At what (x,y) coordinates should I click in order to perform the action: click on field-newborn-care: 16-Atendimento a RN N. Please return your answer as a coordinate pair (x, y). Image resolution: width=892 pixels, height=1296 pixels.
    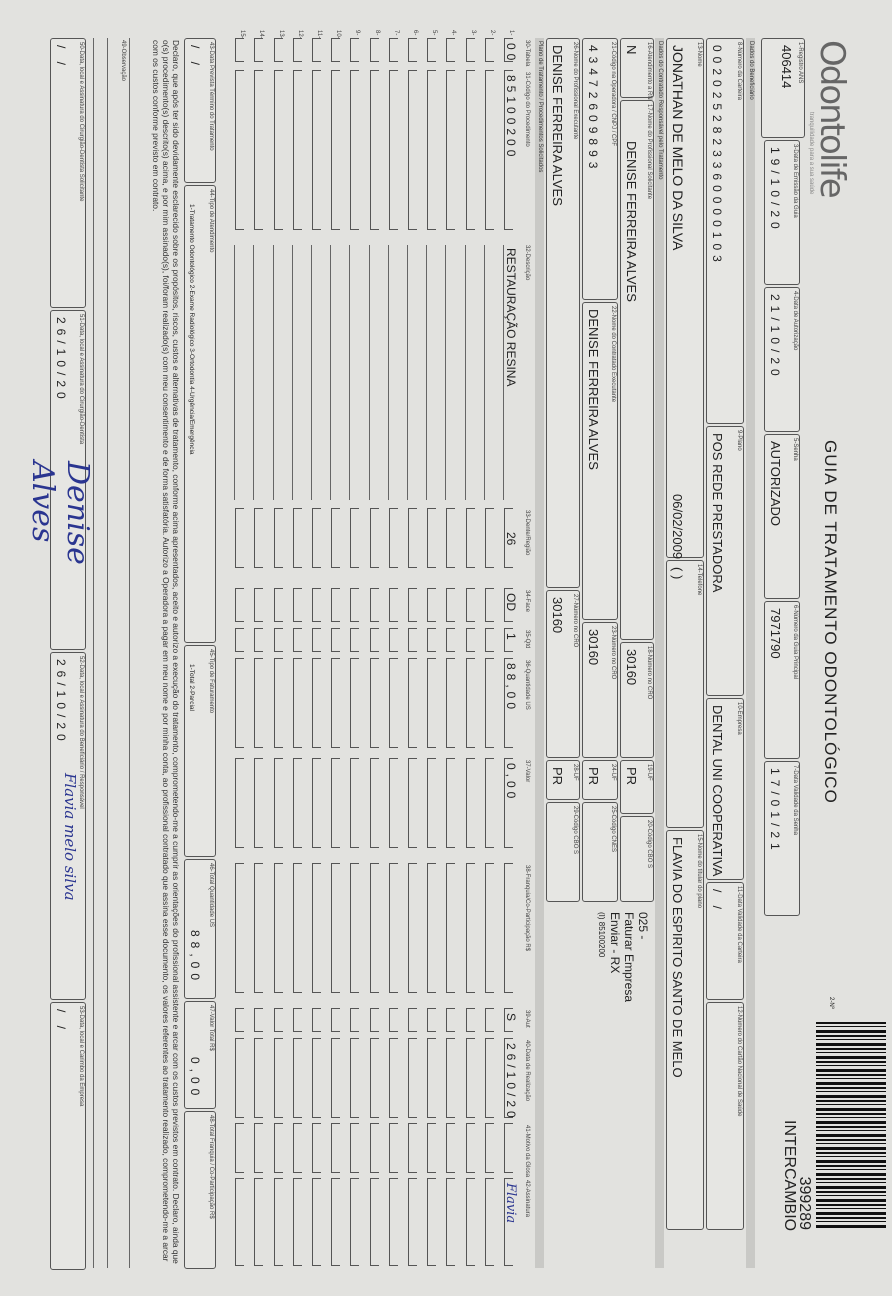
    Looking at the image, I should click on (637, 69).